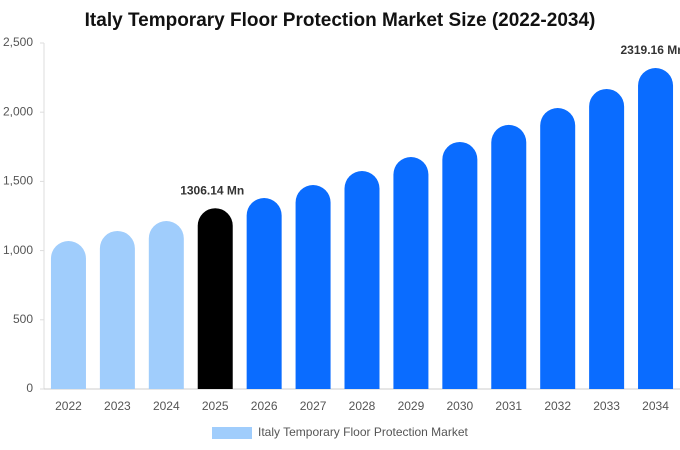 Image resolution: width=680 pixels, height=450 pixels. I want to click on y-tick-label: 1,000, so click(18, 250).